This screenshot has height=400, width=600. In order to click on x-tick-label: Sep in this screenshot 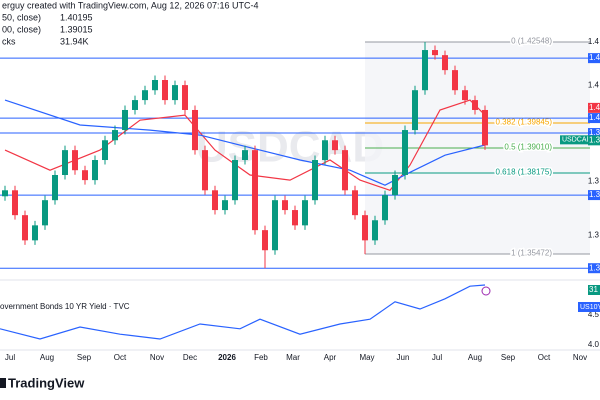, I will do `click(508, 357)`.